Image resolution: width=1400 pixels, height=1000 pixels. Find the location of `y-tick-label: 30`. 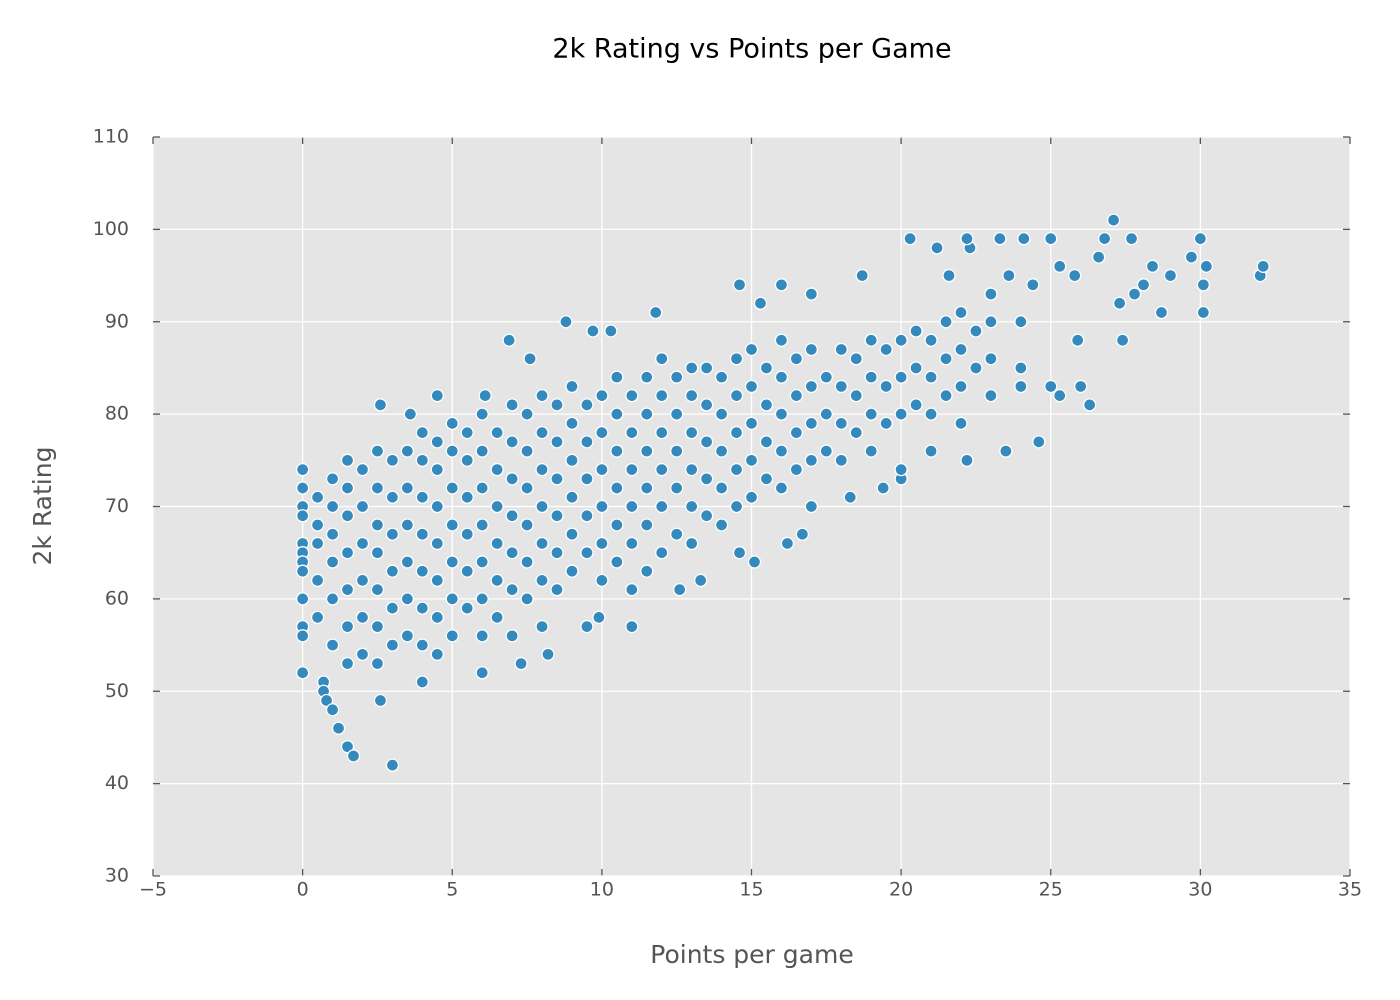

y-tick-label: 30 is located at coordinates (117, 876).